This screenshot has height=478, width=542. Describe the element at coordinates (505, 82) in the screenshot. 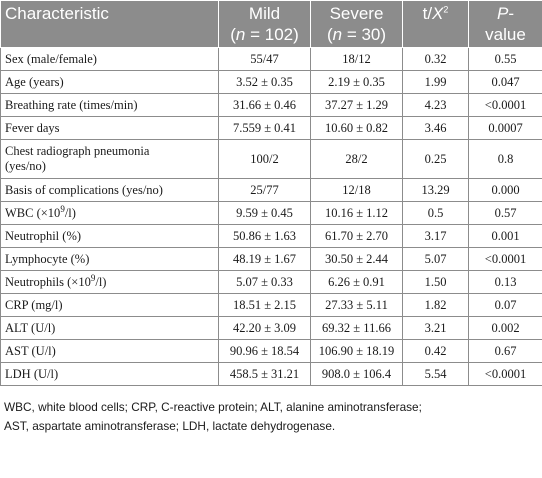

I see `row-p: 0.047` at that location.